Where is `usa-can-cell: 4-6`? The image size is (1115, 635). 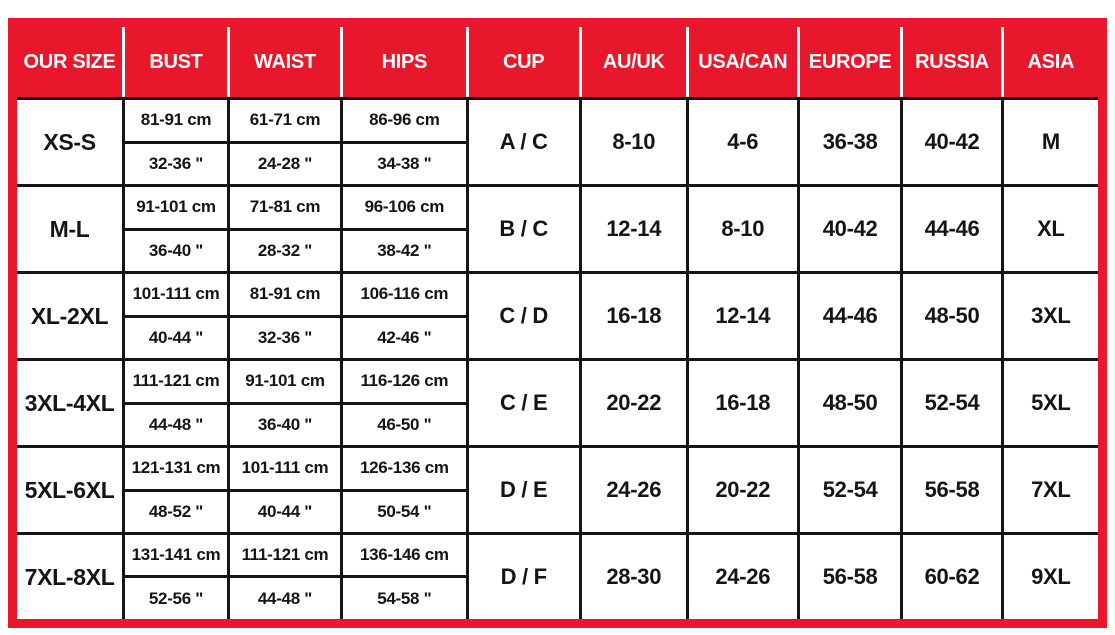 usa-can-cell: 4-6 is located at coordinates (742, 142).